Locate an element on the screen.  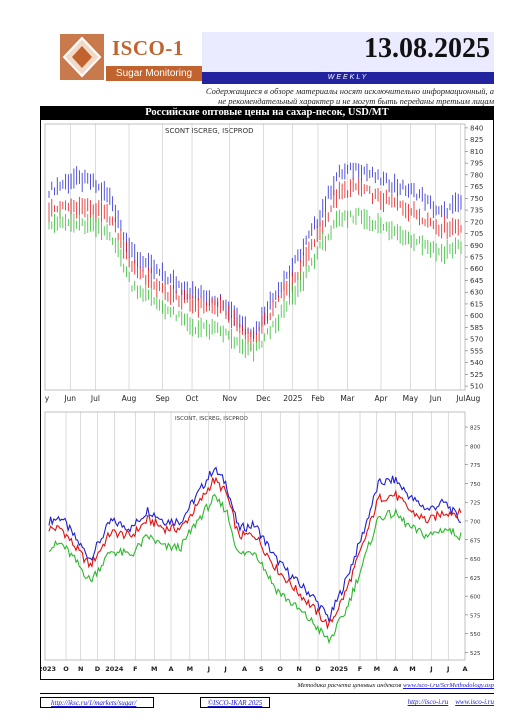
copyright-box: ©ISCO-IKAR 2025 is located at coordinates (235, 702).